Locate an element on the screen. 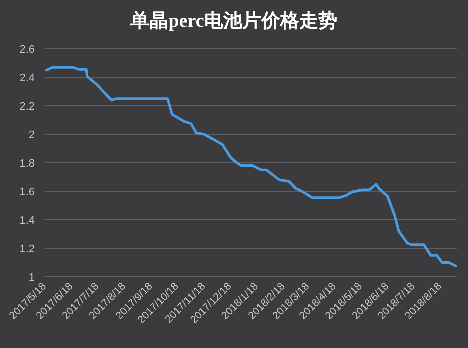 The width and height of the screenshot is (468, 348). y-tick-label: 2 is located at coordinates (31, 136).